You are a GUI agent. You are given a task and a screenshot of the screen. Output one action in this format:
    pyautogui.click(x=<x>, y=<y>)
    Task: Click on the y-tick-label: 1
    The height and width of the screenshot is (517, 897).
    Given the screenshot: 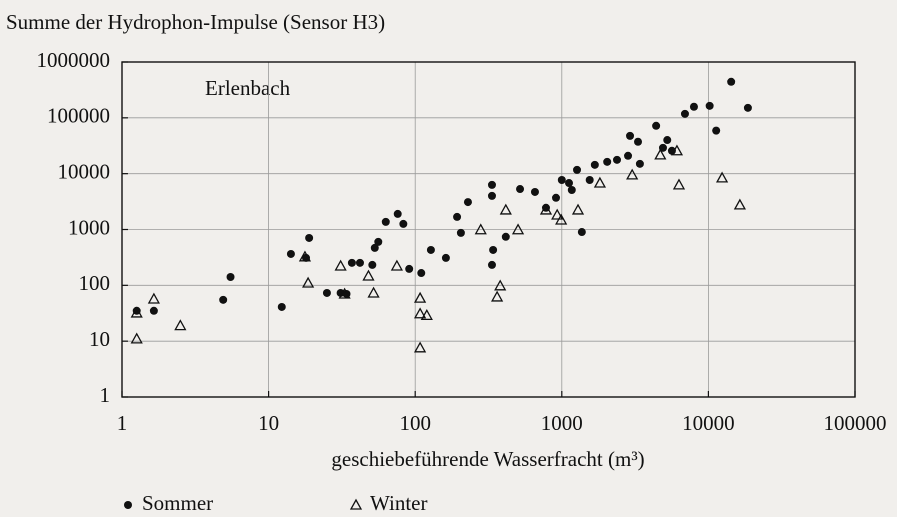 What is the action you would take?
    pyautogui.click(x=105, y=395)
    